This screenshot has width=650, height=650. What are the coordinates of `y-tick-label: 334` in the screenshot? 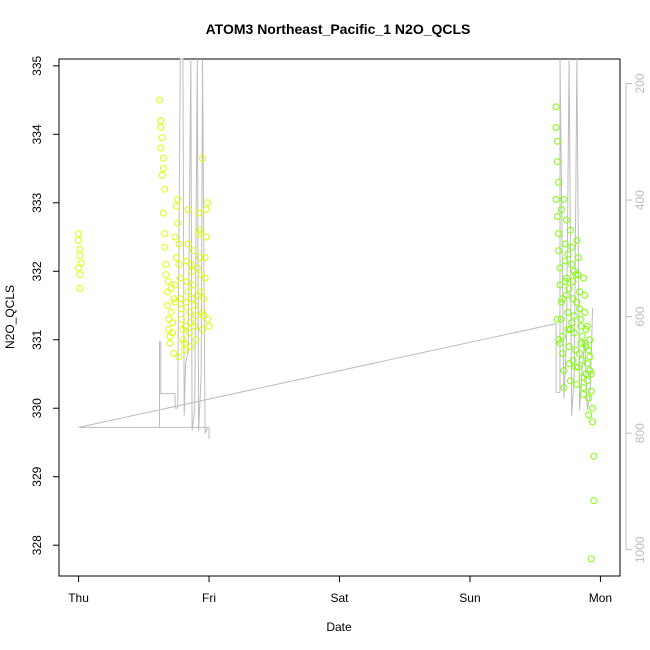 It's located at (37, 134).